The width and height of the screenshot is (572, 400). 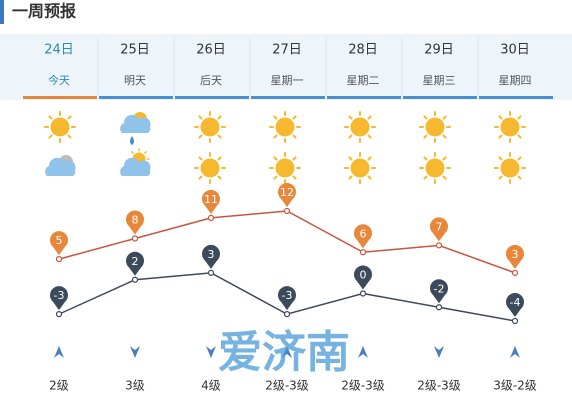 What do you see at coordinates (211, 80) in the screenshot?
I see `tab-weekday: 后天` at bounding box center [211, 80].